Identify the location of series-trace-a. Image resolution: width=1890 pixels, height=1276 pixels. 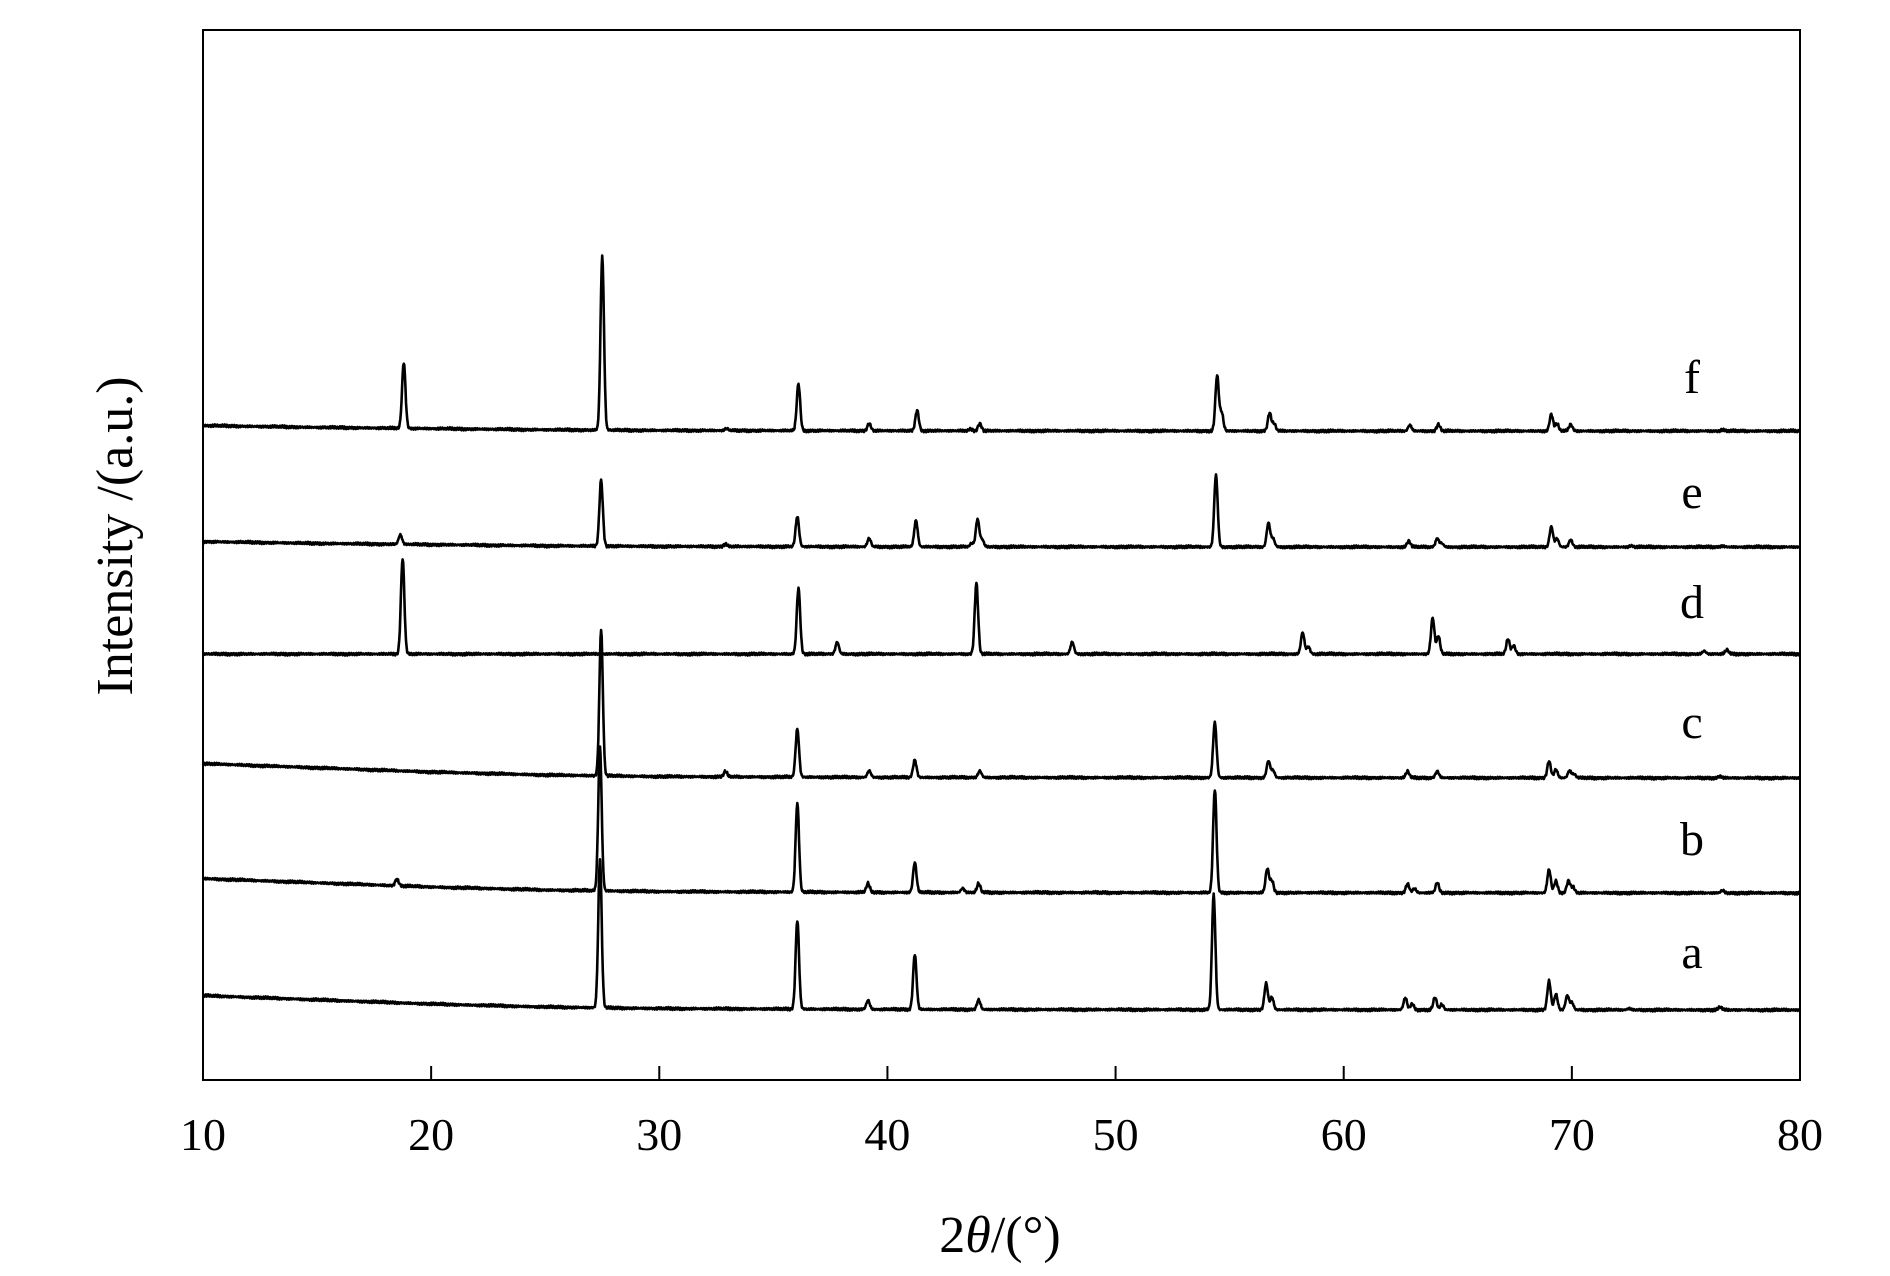
(1002, 935).